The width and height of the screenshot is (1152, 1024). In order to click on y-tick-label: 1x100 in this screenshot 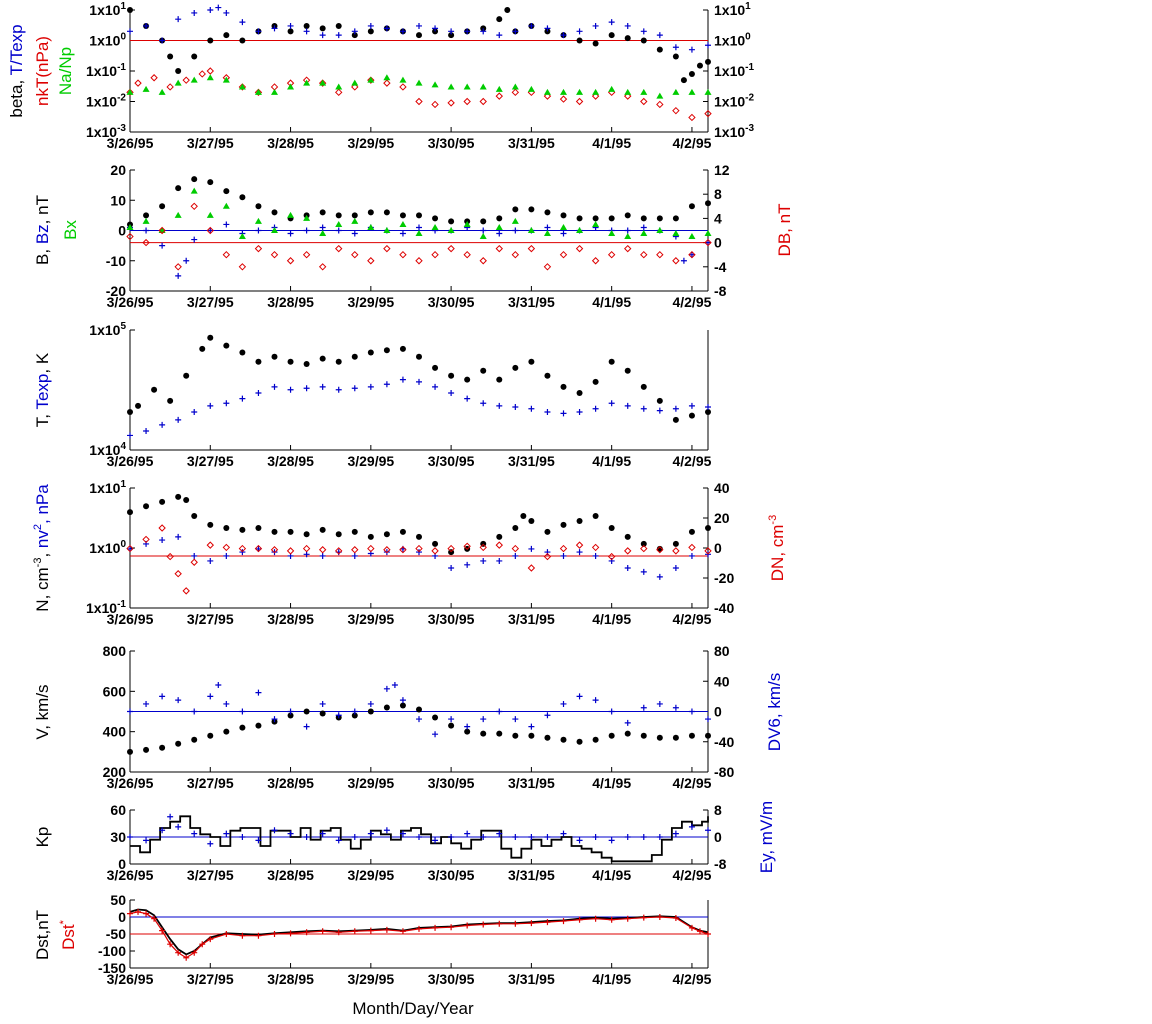, I will do `click(107, 40)`.